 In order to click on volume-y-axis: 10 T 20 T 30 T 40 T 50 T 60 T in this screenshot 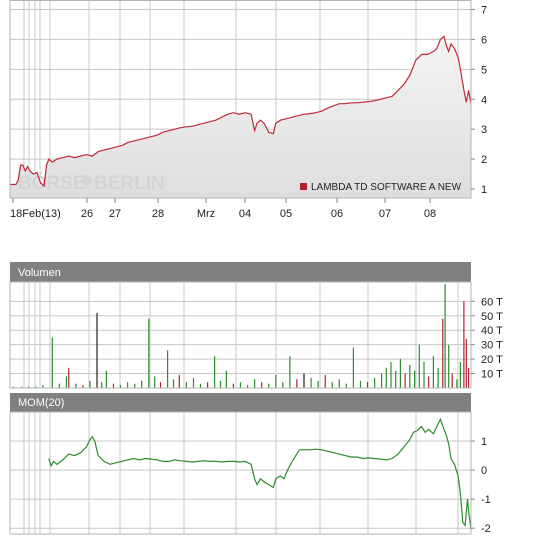, I will do `click(487, 338)`.